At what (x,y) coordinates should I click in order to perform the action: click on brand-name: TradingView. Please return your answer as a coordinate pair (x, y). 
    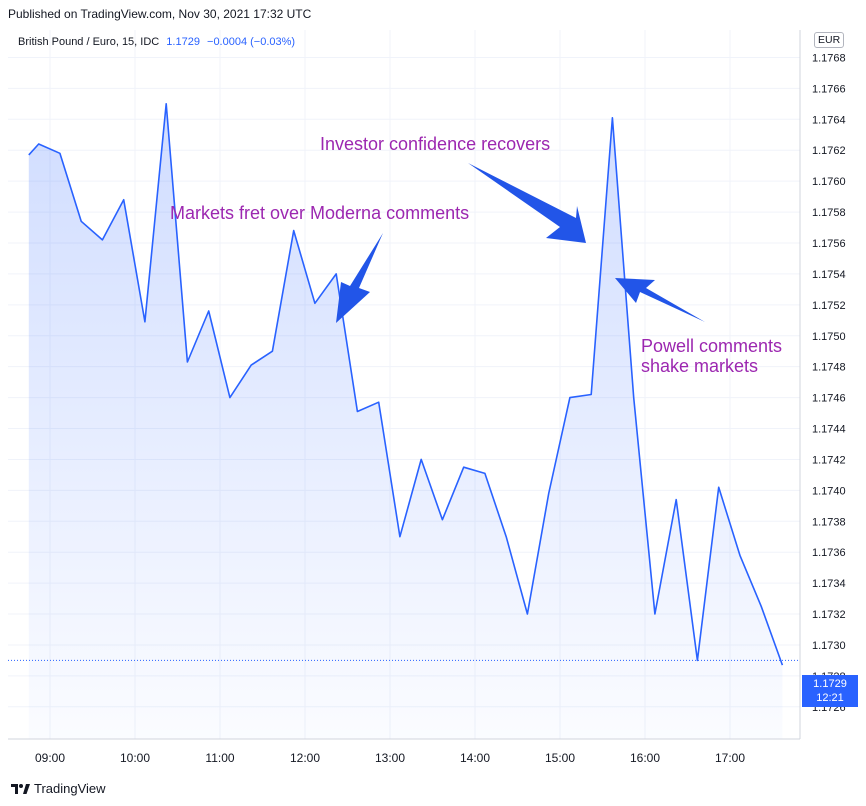
    Looking at the image, I should click on (70, 788).